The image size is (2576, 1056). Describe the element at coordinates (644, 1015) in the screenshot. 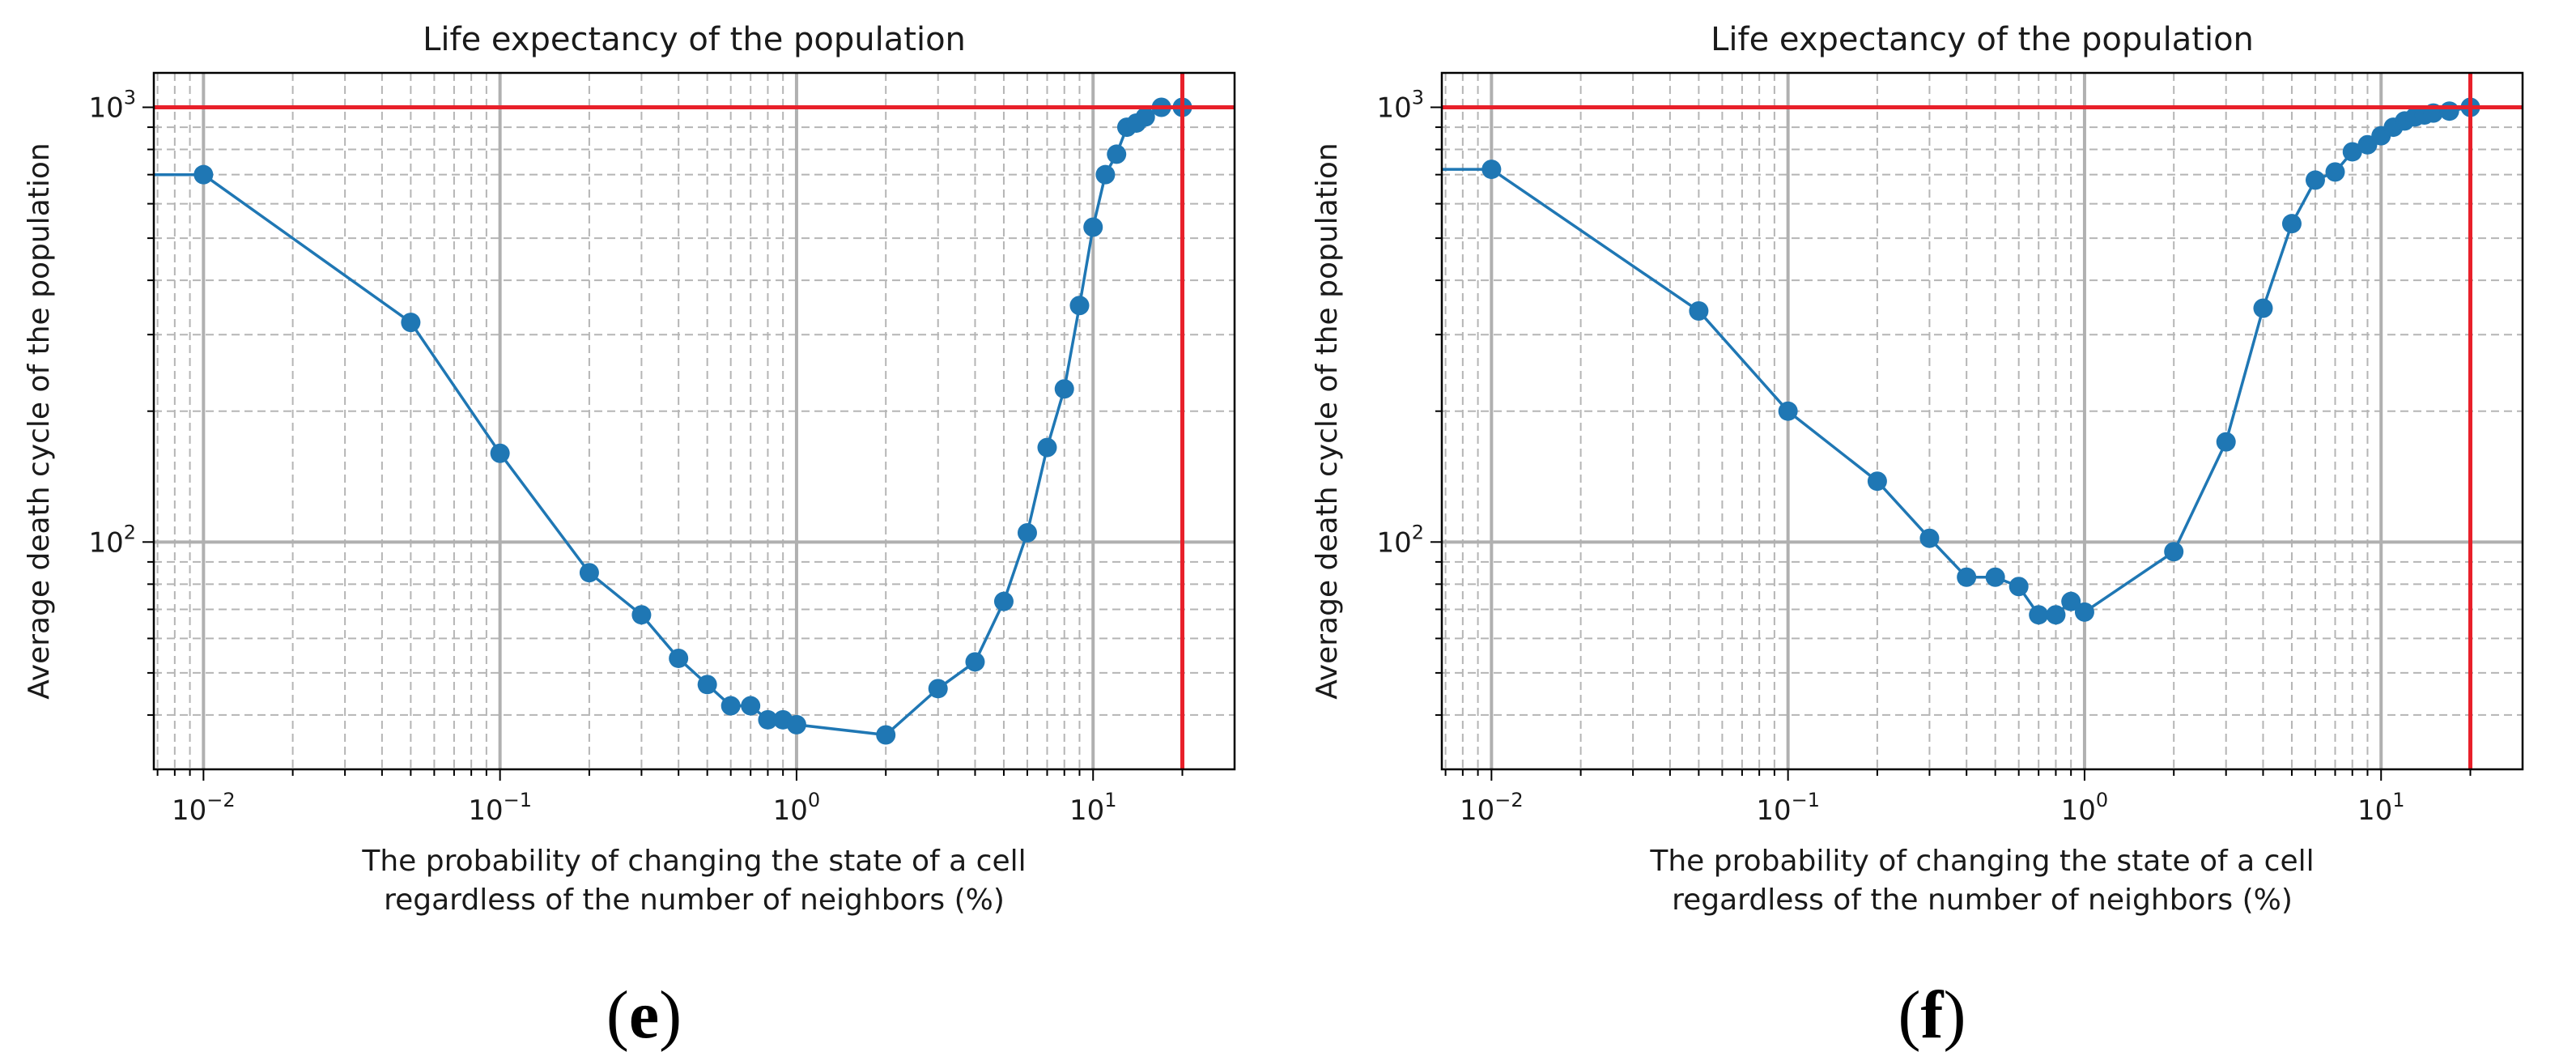

I see `panel-label-e: (e)` at that location.